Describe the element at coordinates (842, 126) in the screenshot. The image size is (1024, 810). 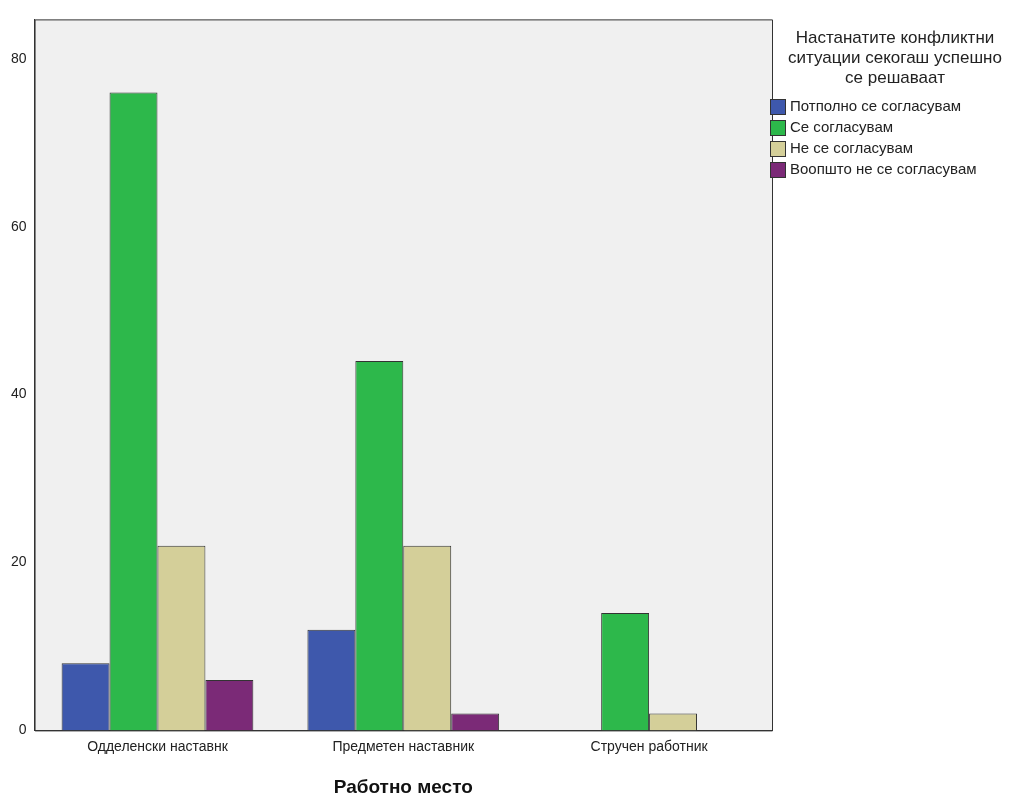
I see `legend-label: Се согласувам` at that location.